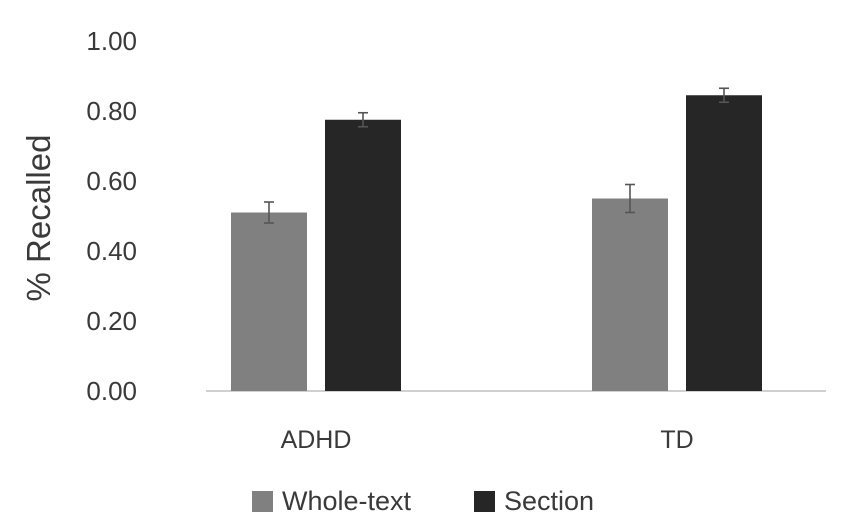  What do you see at coordinates (111, 251) in the screenshot?
I see `y-tick-label: 0.40` at bounding box center [111, 251].